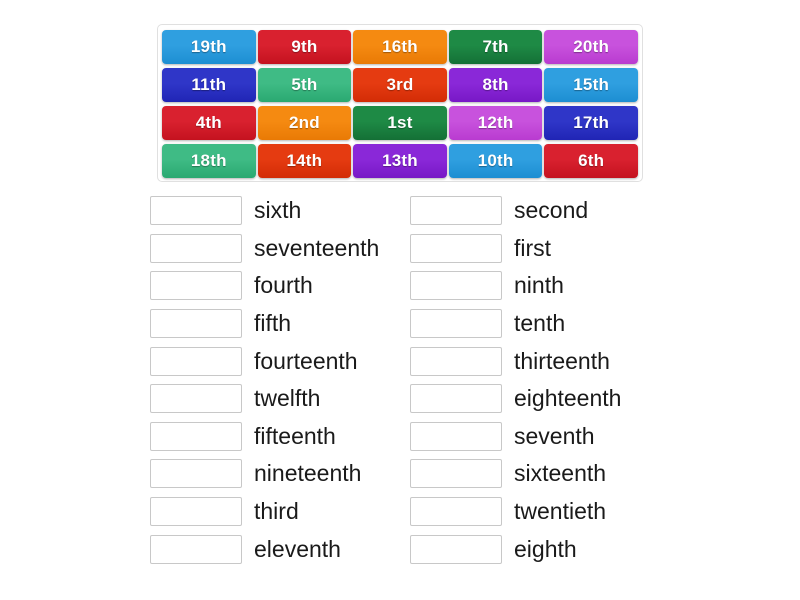  I want to click on answer-word-label: seventh, so click(554, 435).